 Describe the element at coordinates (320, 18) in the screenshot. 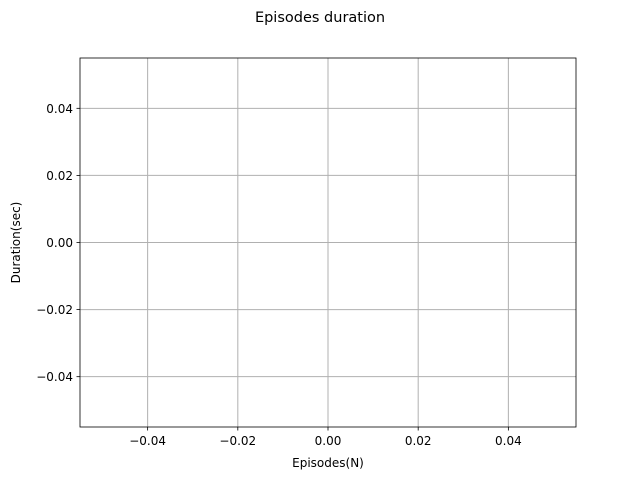

I see `chart-title: Episodes duration` at that location.